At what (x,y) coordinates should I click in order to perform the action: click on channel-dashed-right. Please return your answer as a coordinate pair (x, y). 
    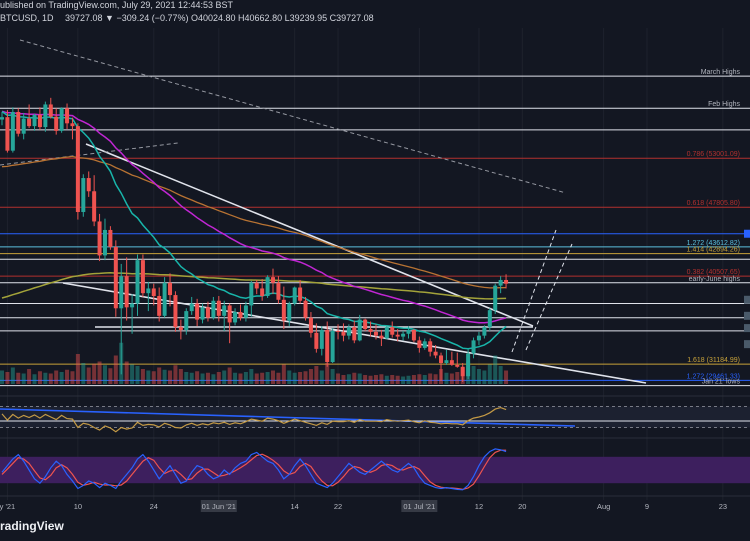
    Looking at the image, I should click on (549, 297).